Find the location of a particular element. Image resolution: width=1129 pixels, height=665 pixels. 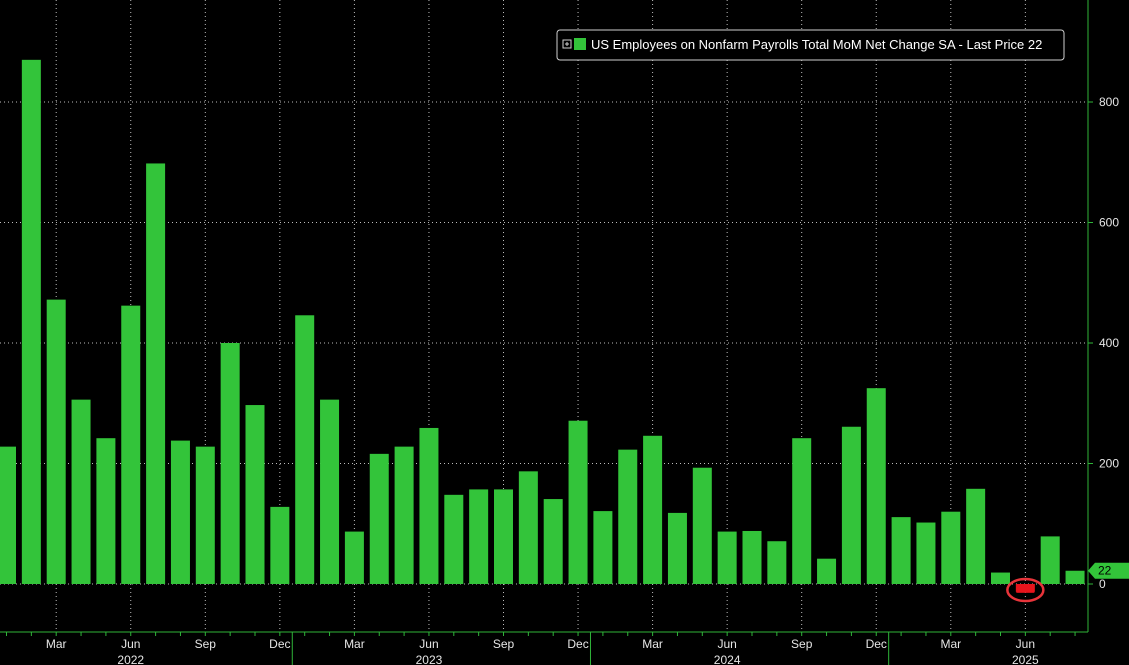

x-year-label: 2023 is located at coordinates (429, 659).